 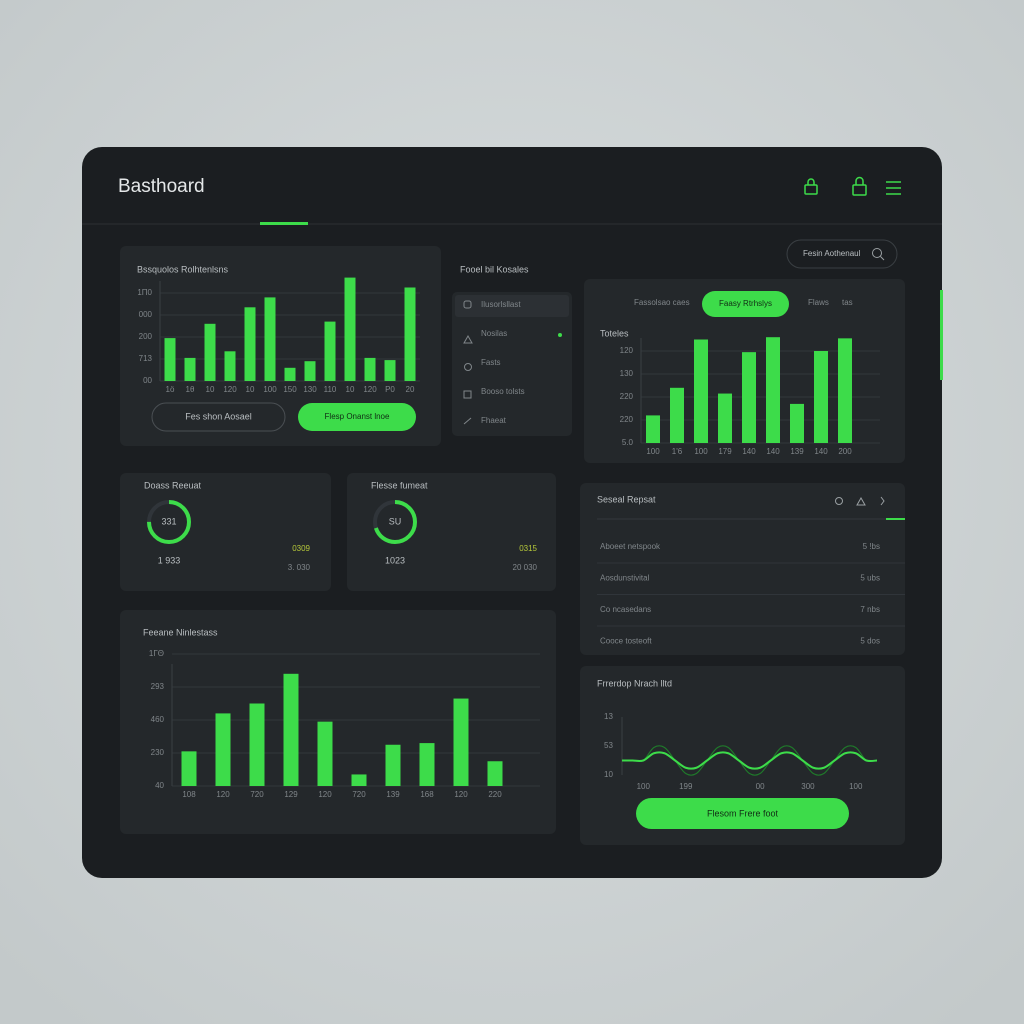 What do you see at coordinates (528, 548) in the screenshot?
I see `stat-change: 0315` at bounding box center [528, 548].